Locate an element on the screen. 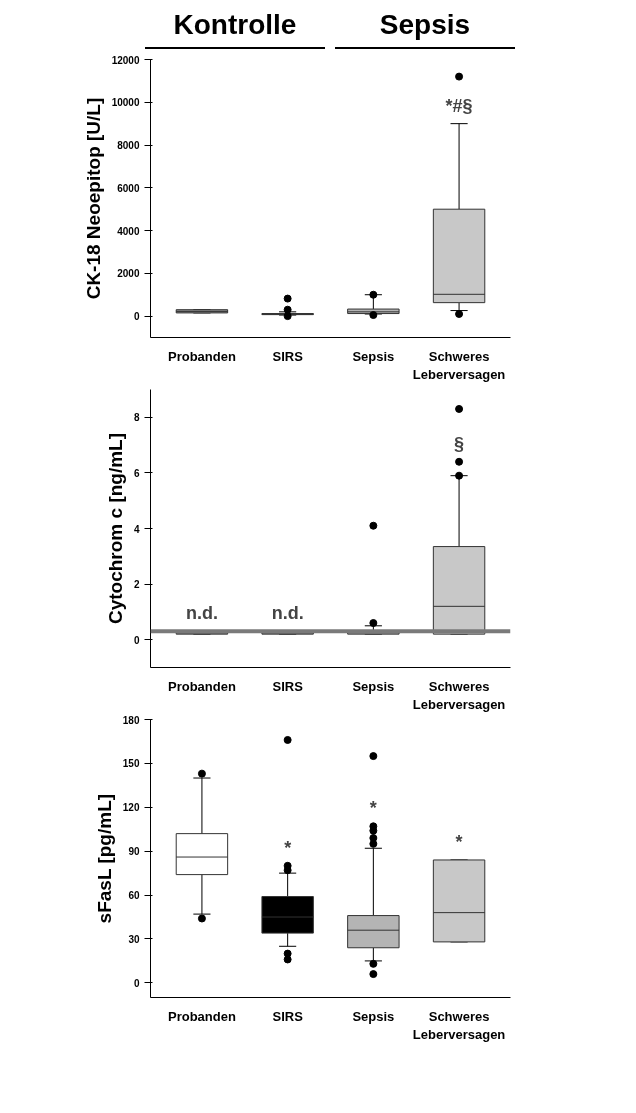 Image resolution: width=636 pixels, height=1113 pixels. y-tick-label: 6 is located at coordinates (136, 473).